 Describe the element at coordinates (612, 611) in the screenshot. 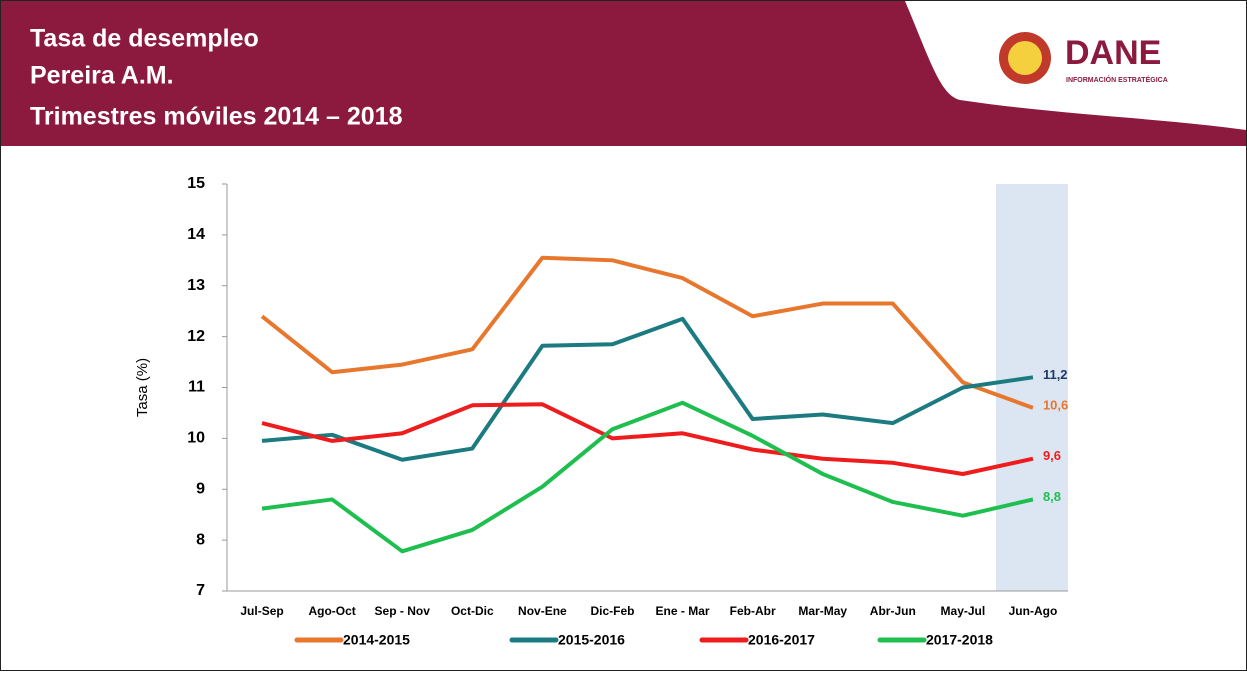

I see `x-tick-label: Dic-Feb` at that location.